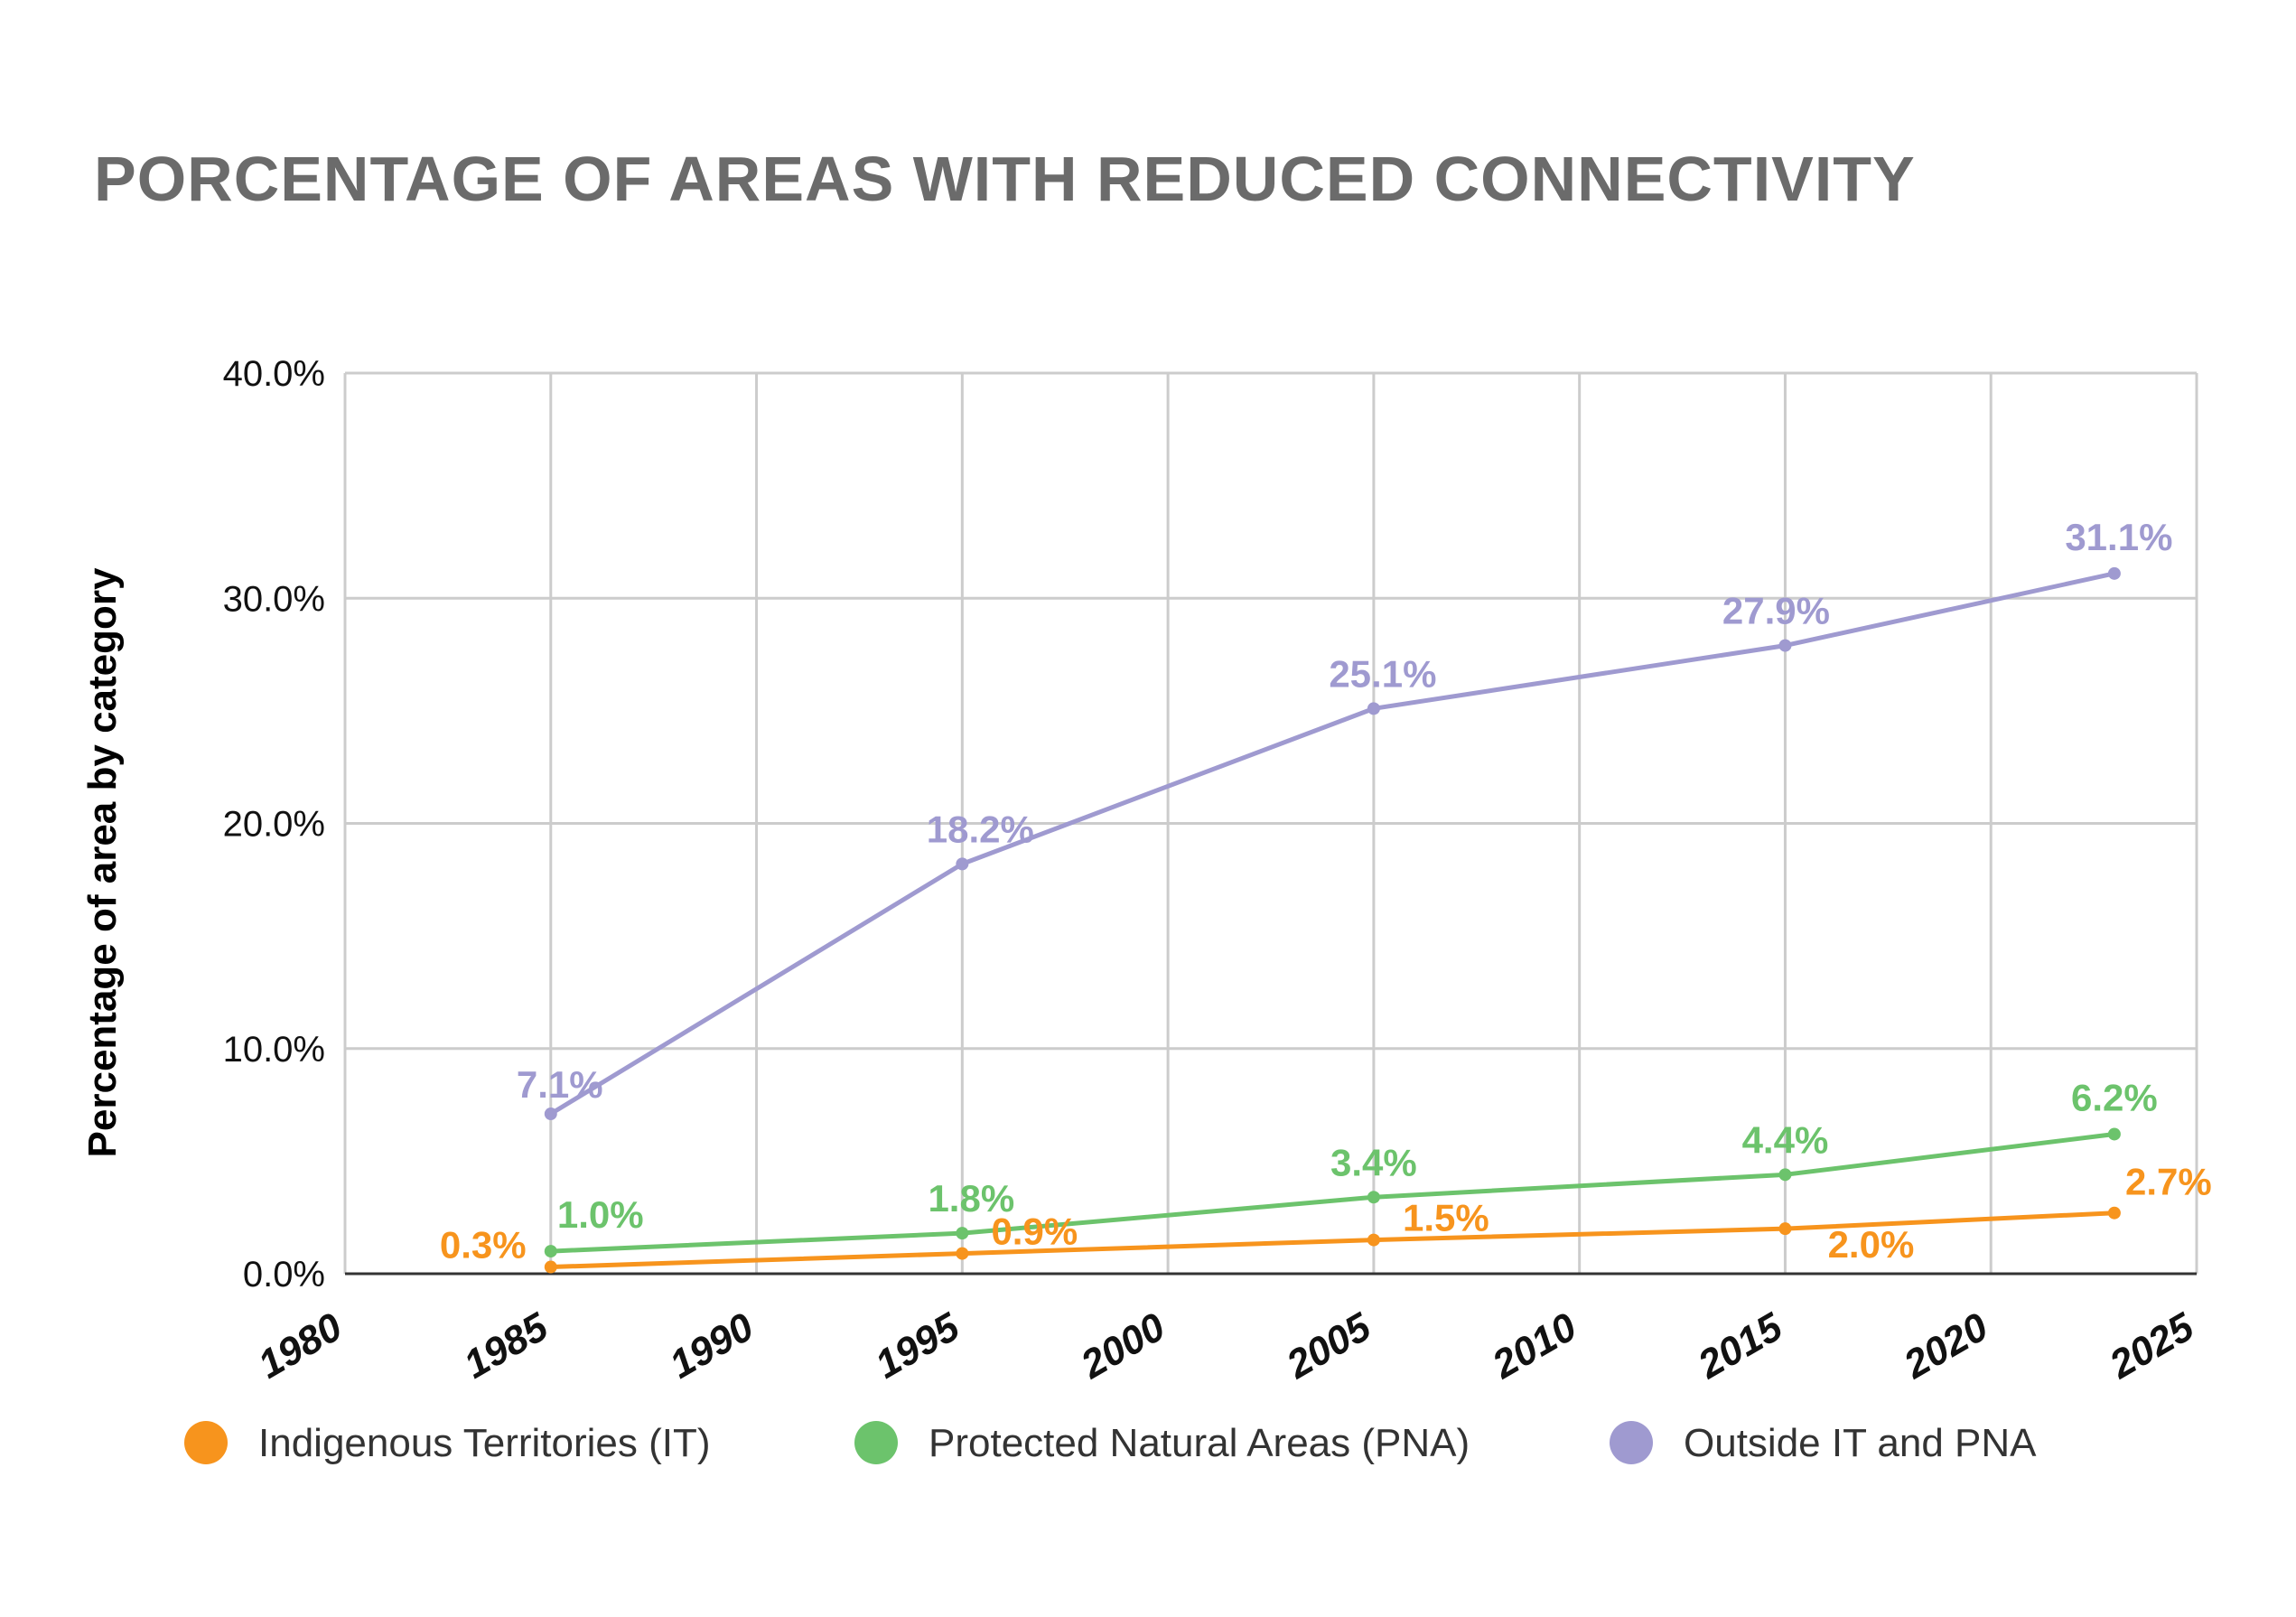 The width and height of the screenshot is (2296, 1617). Describe the element at coordinates (2168, 1182) in the screenshot. I see `data-label: 2.7%` at that location.